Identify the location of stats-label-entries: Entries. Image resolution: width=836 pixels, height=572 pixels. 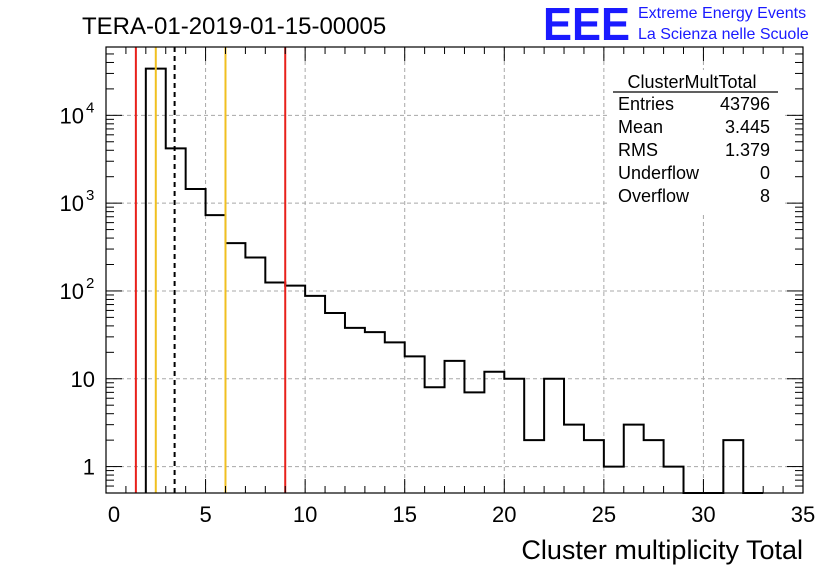
(646, 104).